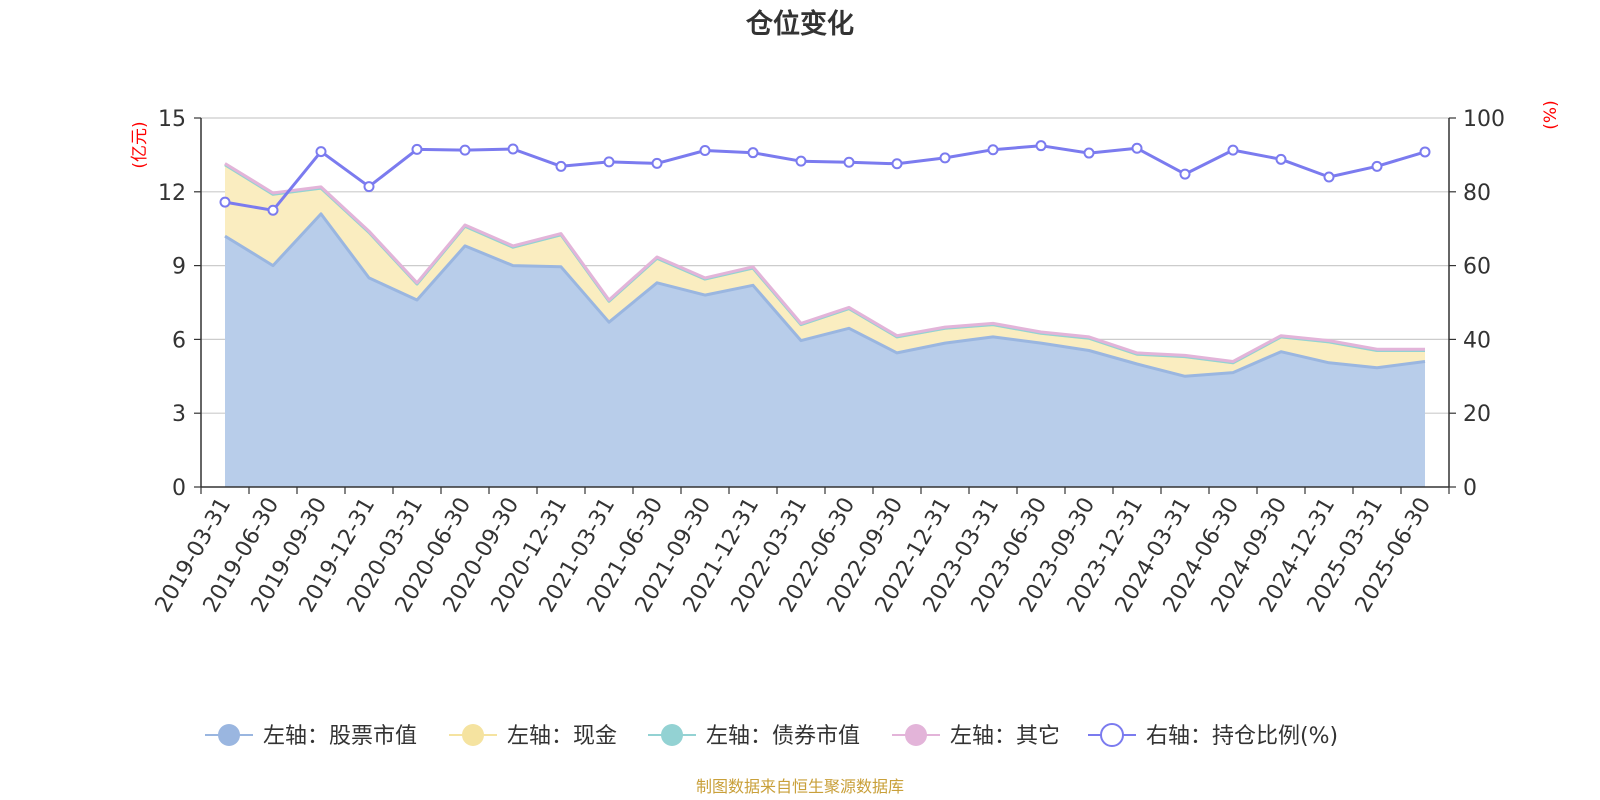  What do you see at coordinates (1477, 267) in the screenshot?
I see `right-axis-tick-label: 60` at bounding box center [1477, 267].